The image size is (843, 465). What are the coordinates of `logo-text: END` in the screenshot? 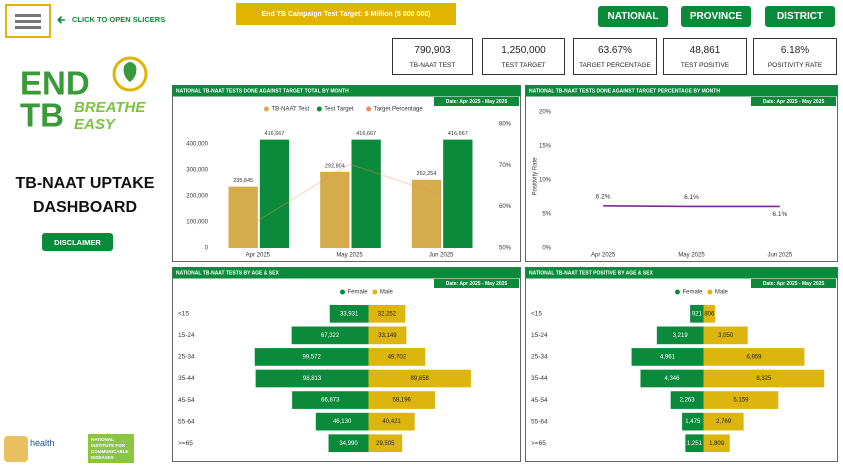 It's located at (55, 83).